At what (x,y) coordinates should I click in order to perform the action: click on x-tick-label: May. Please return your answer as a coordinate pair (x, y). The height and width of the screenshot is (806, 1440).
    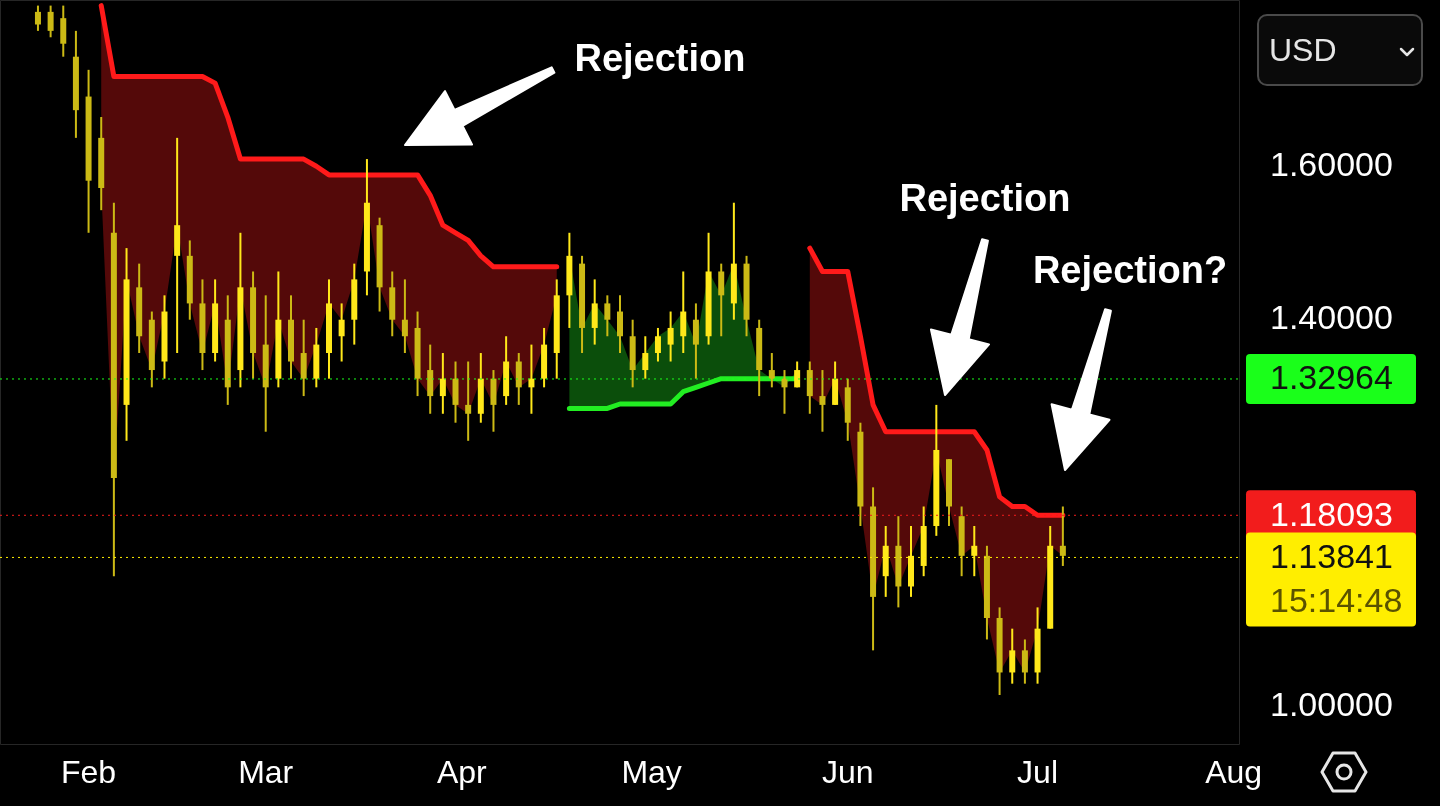
    Looking at the image, I should click on (651, 772).